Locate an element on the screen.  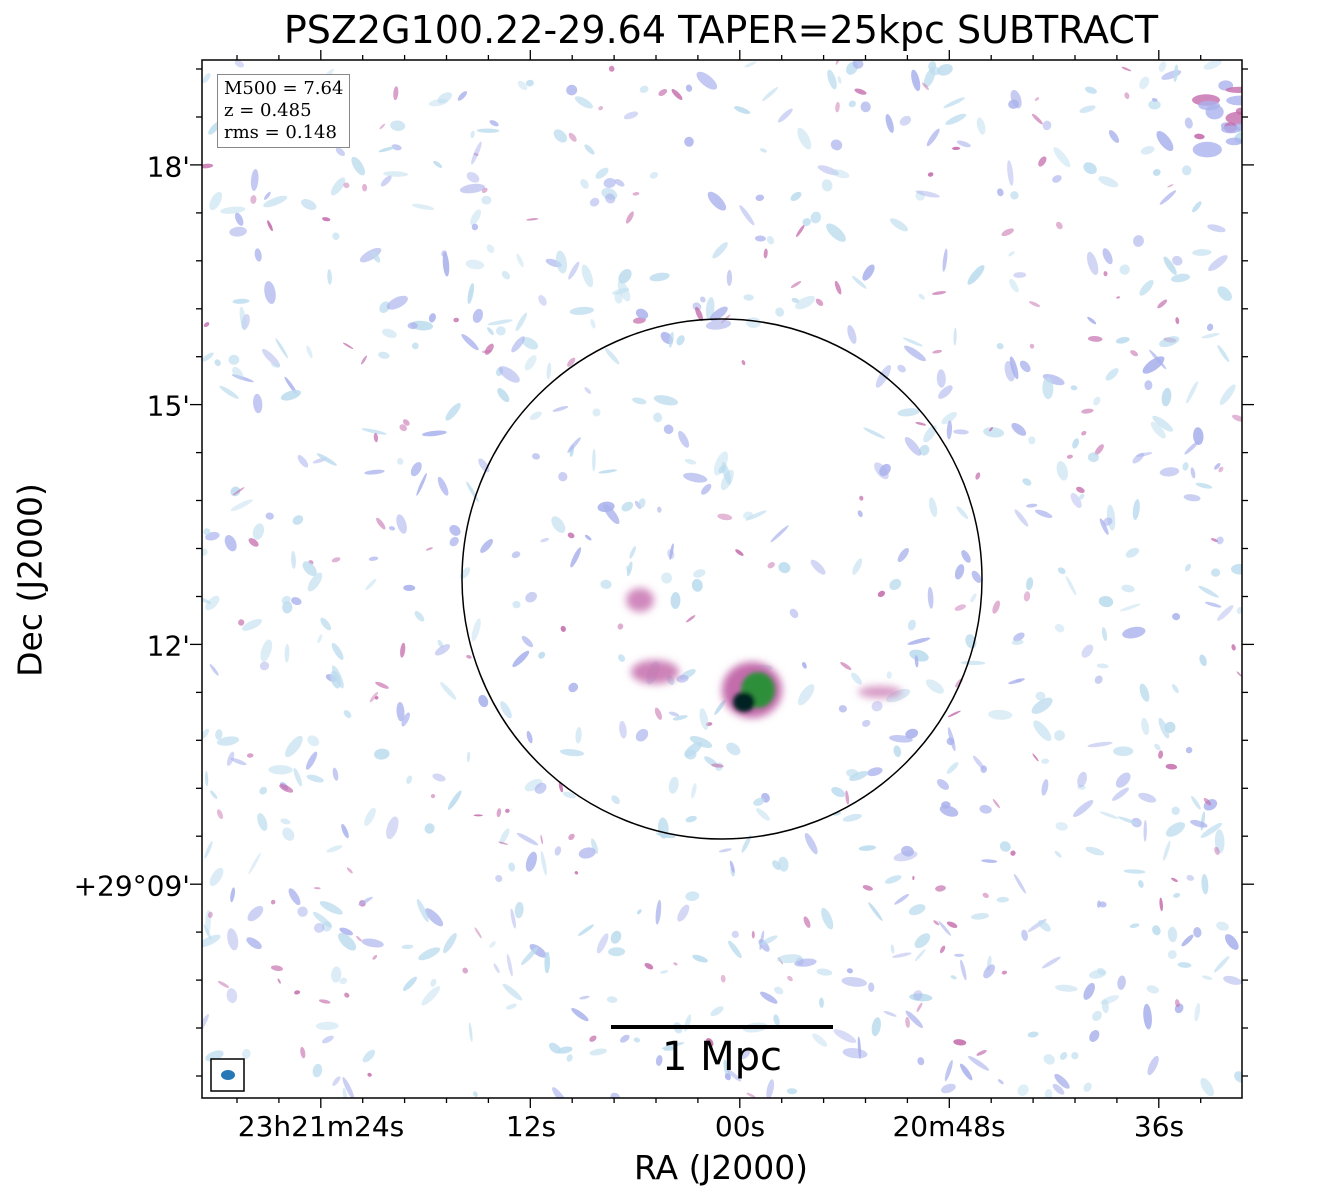
m500-text: M500 = 7.64 is located at coordinates (284, 88).